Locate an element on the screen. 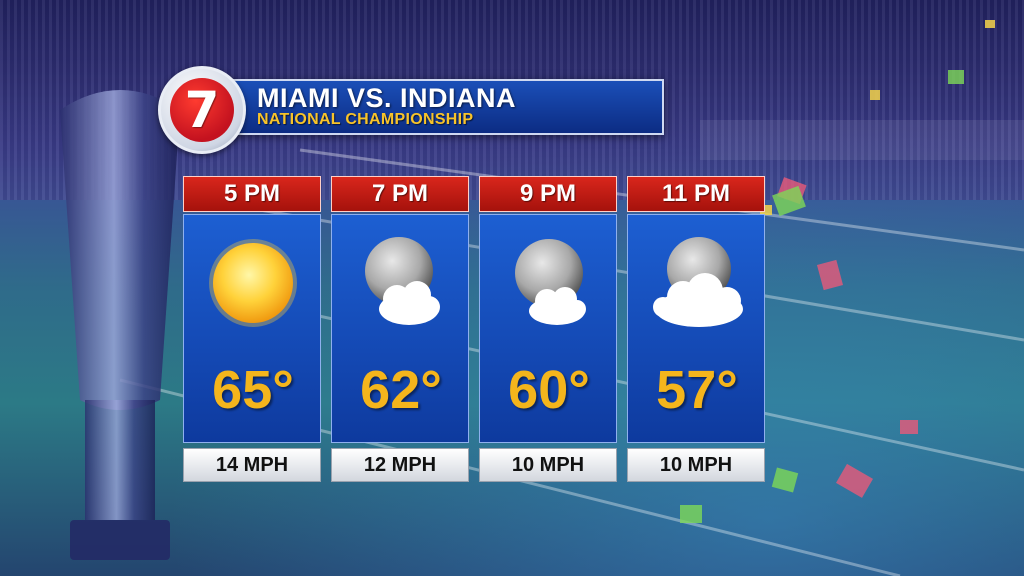 Image resolution: width=1024 pixels, height=576 pixels. forecast-panel: 62° is located at coordinates (400, 328).